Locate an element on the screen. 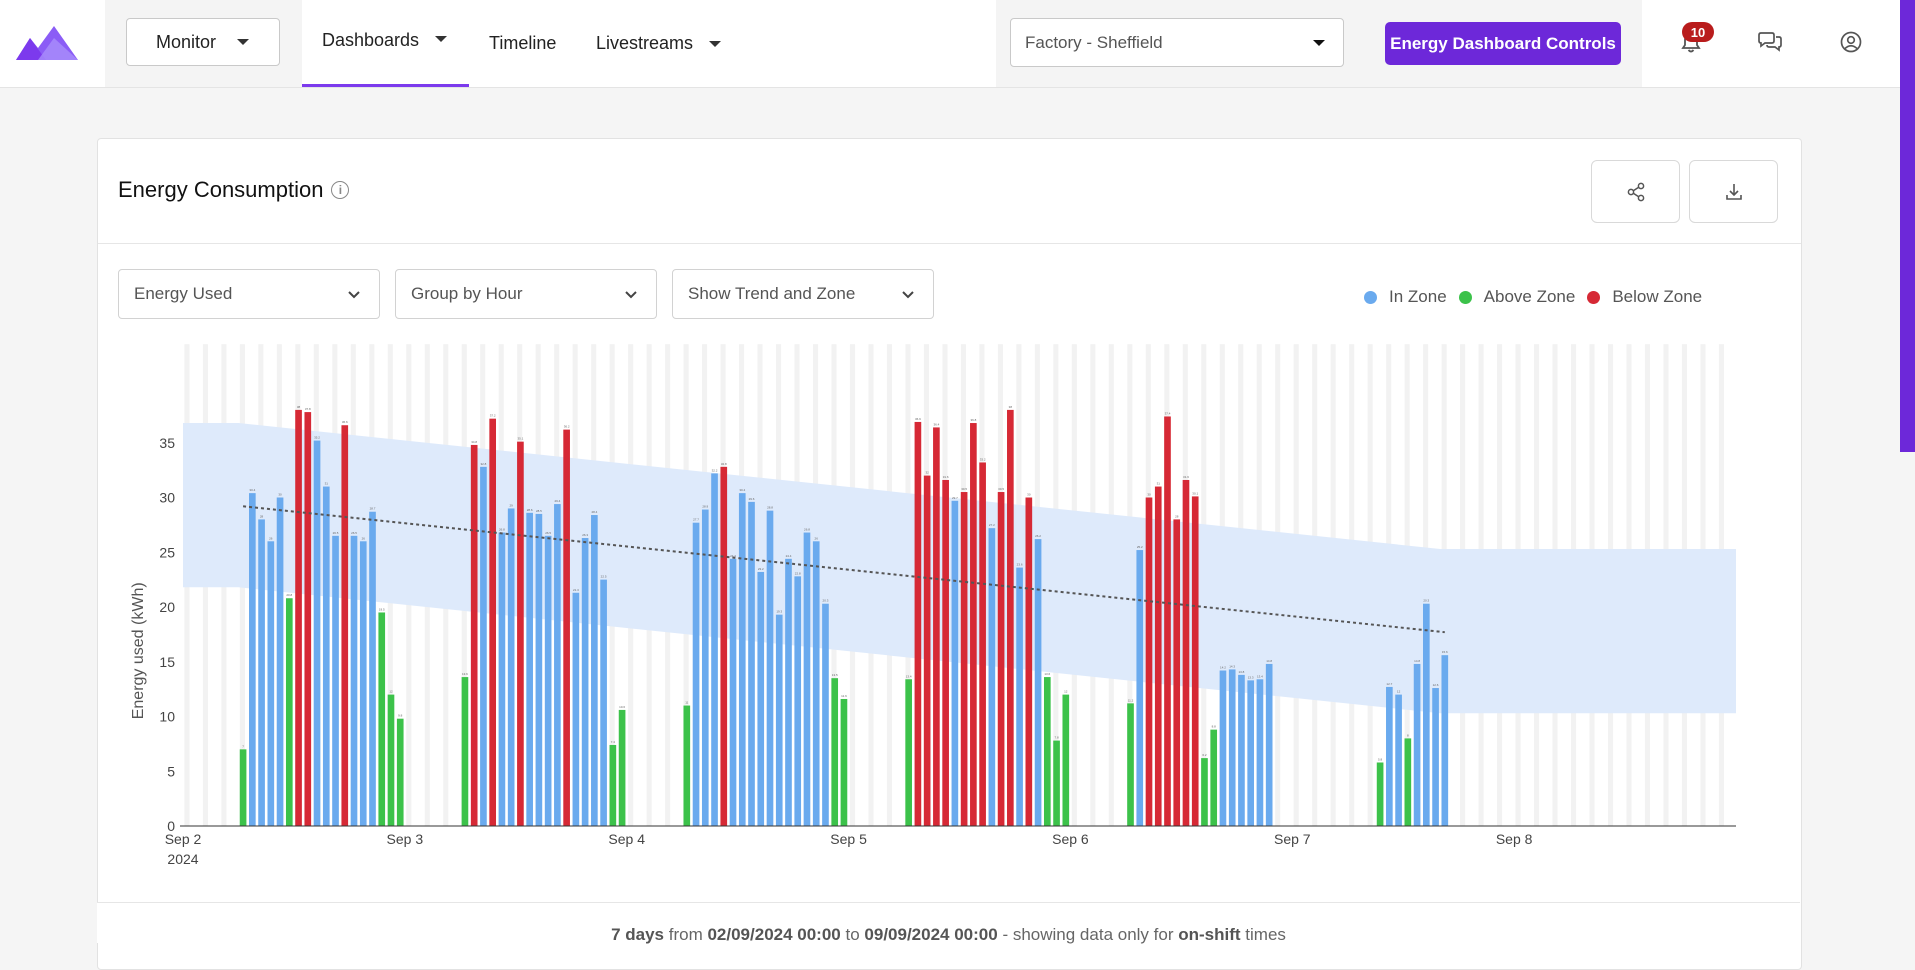 This screenshot has height=970, width=1915. bar-data-label: 11.6 is located at coordinates (844, 696).